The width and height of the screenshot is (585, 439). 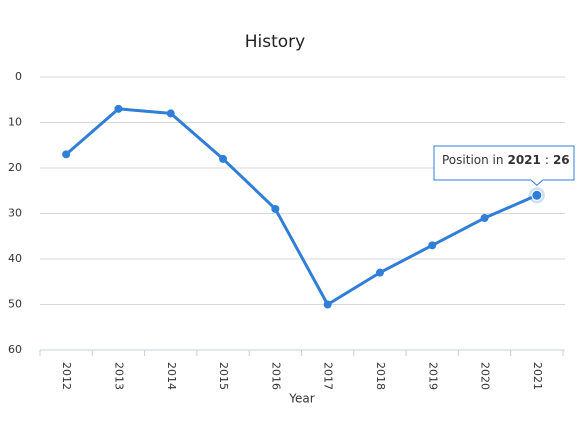 What do you see at coordinates (328, 376) in the screenshot?
I see `x-tick-label: 2017` at bounding box center [328, 376].